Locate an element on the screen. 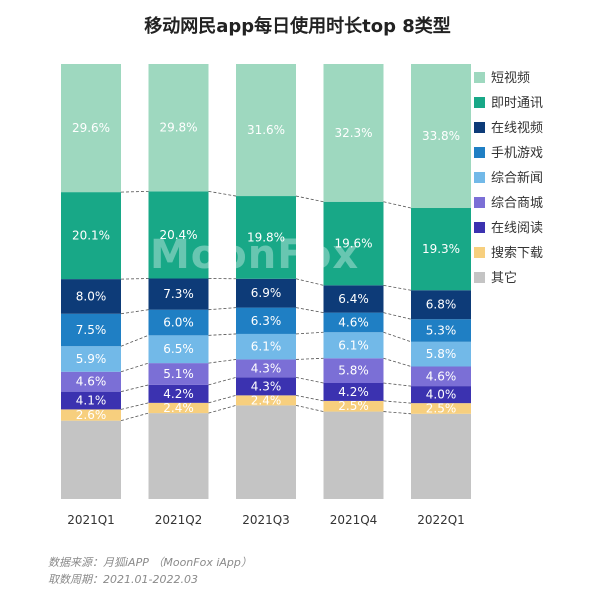 The image size is (595, 596). bar-segment-2022Q1-综合商城 is located at coordinates (441, 376).